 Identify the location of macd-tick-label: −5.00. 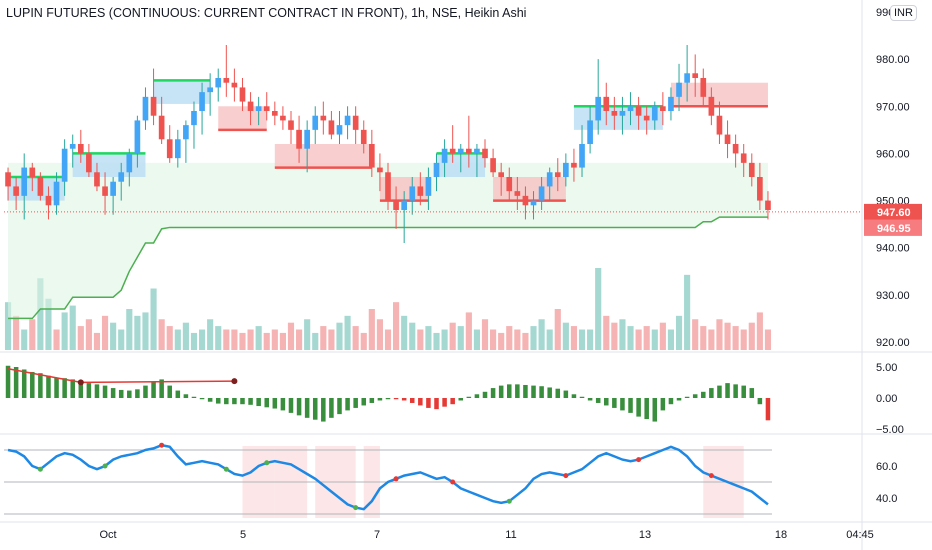
(890, 430).